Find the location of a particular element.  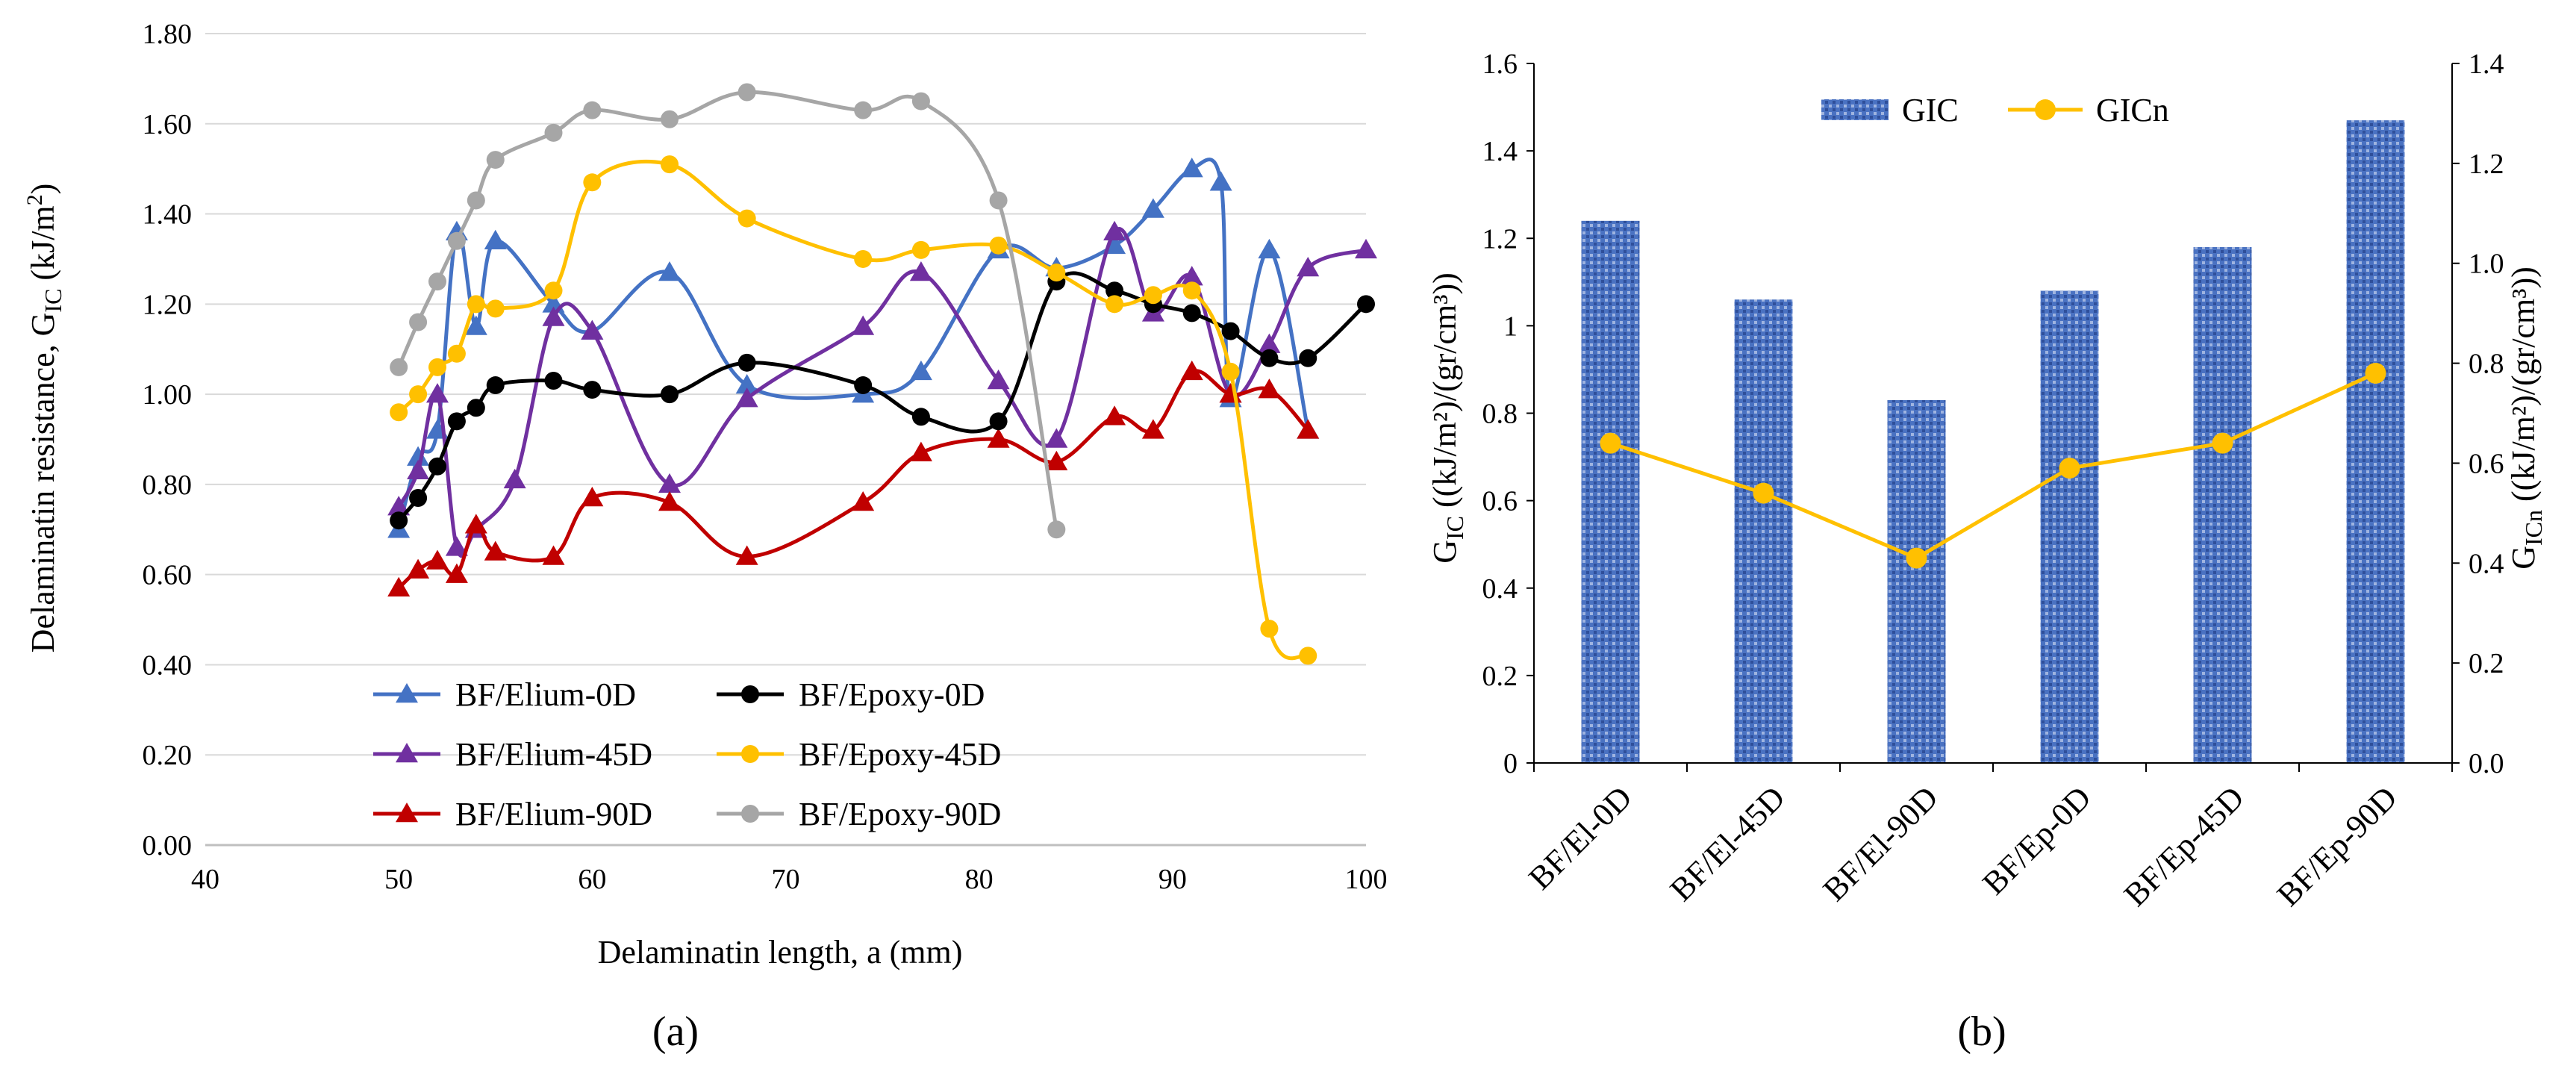

legend-entry-bf-elium-90d: BF/Elium-90D is located at coordinates (512, 814).